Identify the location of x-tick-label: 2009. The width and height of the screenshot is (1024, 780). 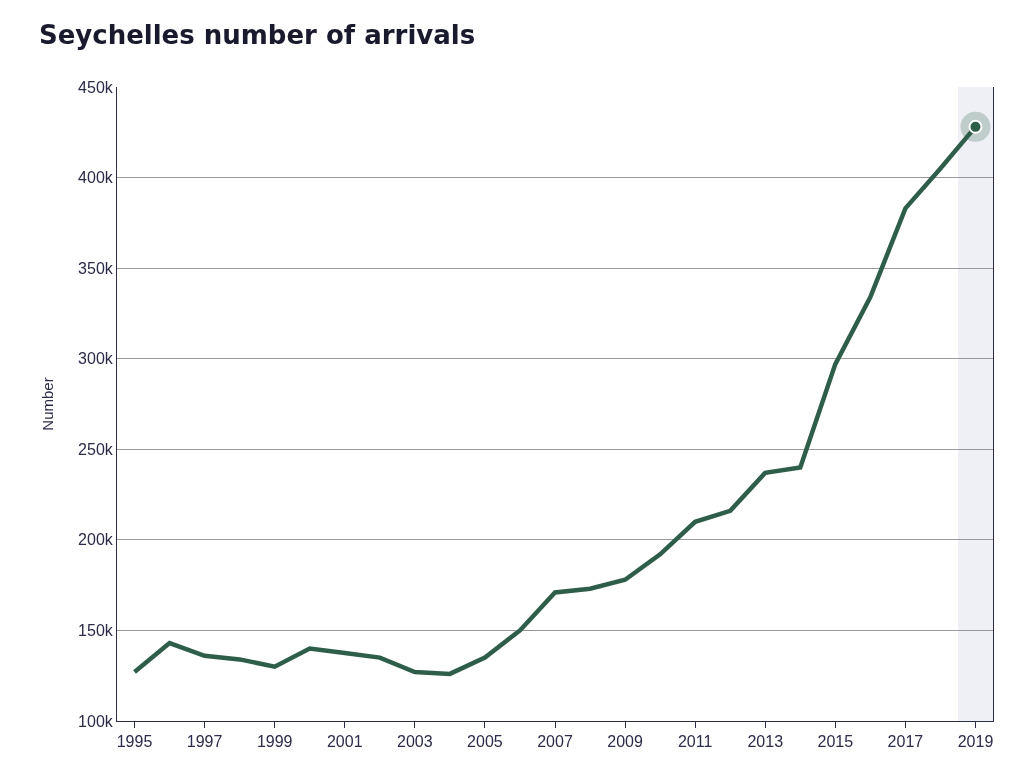
(625, 742).